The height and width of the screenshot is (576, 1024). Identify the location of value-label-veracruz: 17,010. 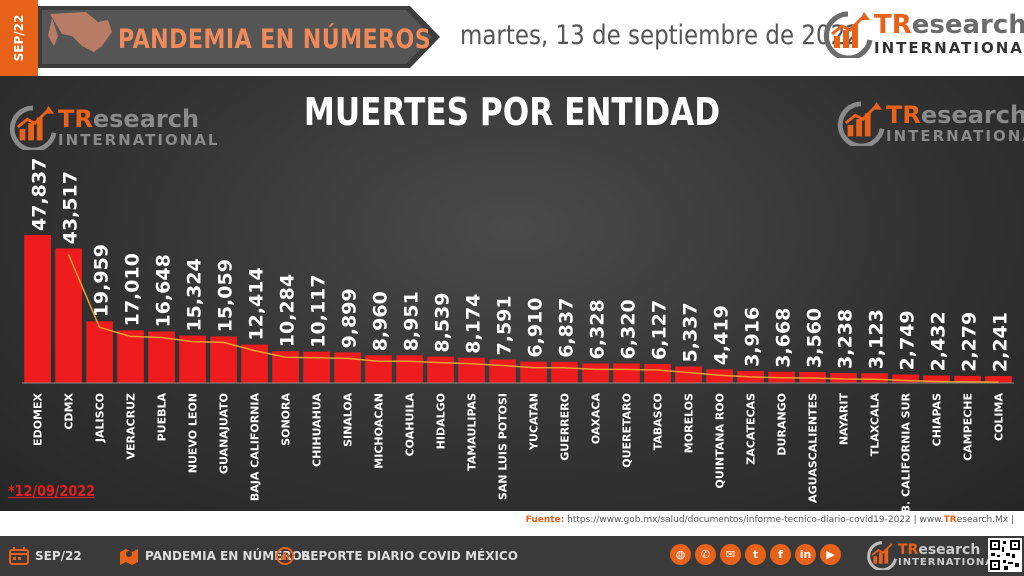
(133, 289).